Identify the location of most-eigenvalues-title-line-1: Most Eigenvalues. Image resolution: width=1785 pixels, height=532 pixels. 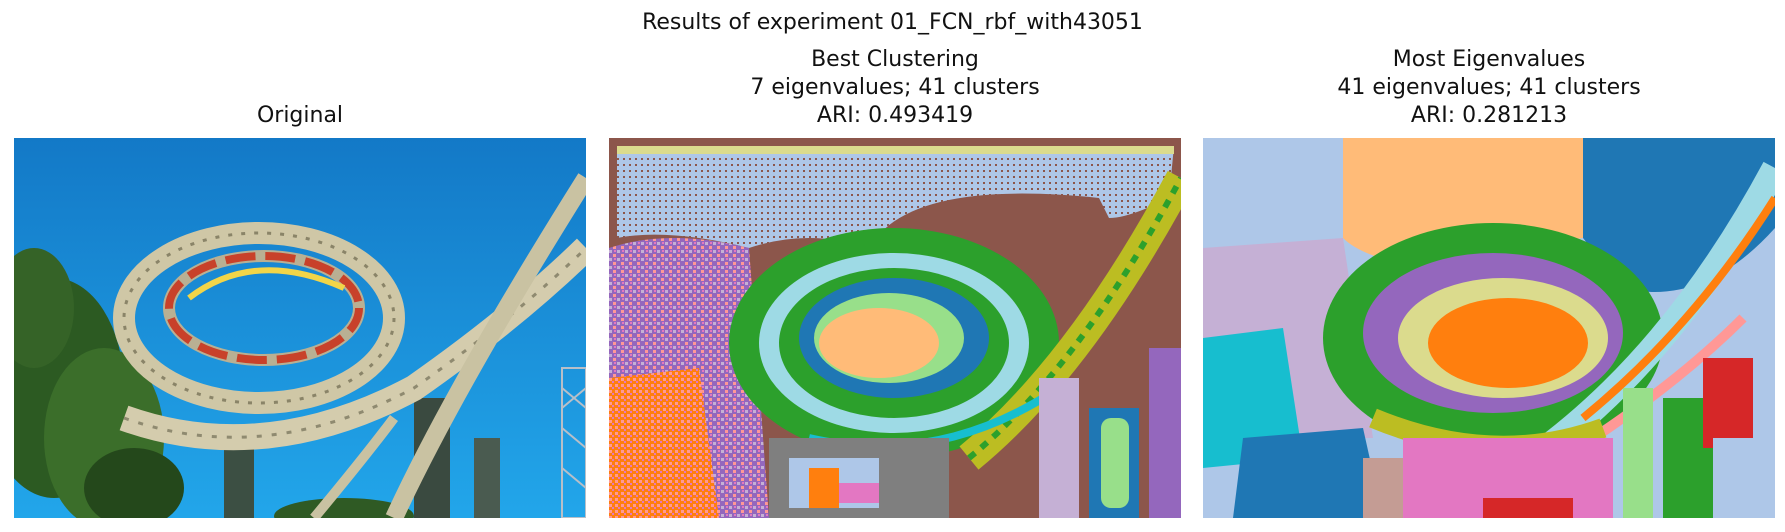
(1489, 59).